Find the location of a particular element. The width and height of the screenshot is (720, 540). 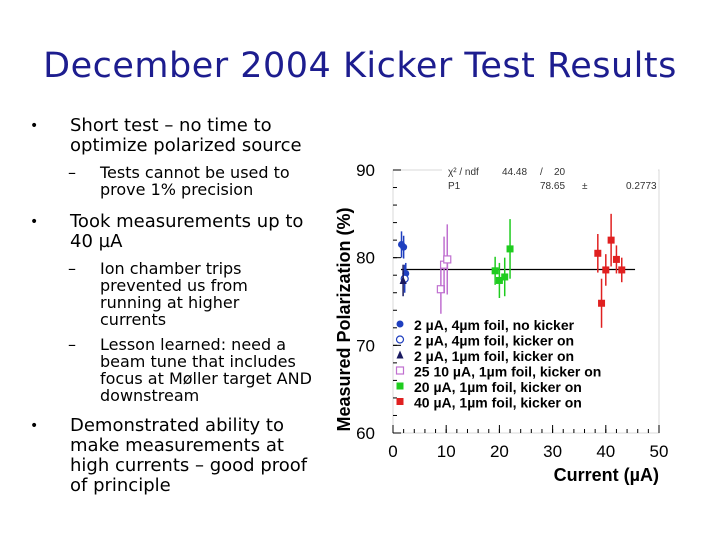

y-axis-title: Measured Polarization (%) is located at coordinates (344, 319).